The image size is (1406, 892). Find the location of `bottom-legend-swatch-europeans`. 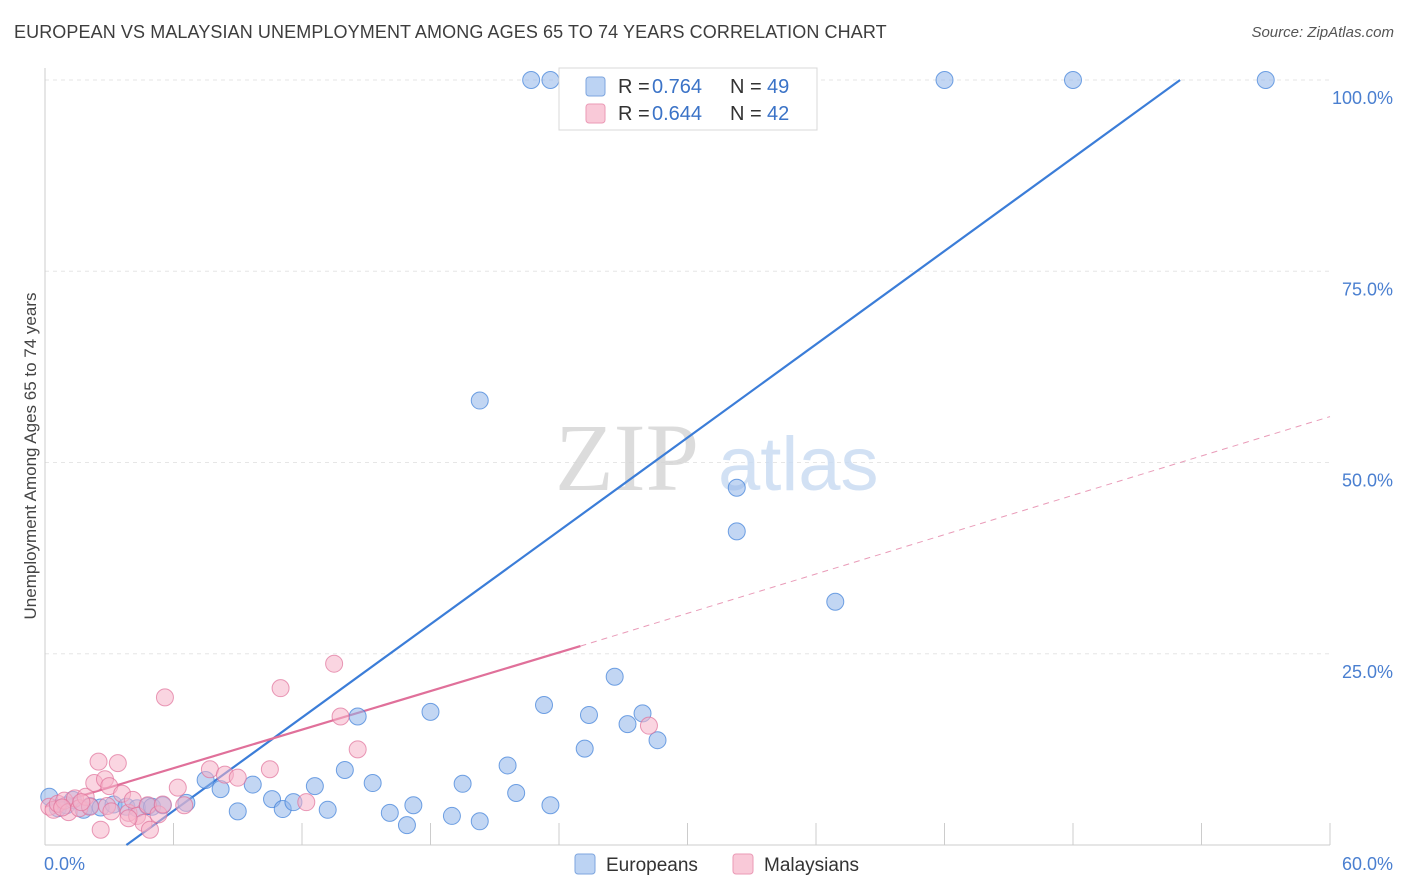

bottom-legend-swatch-europeans is located at coordinates (585, 864).